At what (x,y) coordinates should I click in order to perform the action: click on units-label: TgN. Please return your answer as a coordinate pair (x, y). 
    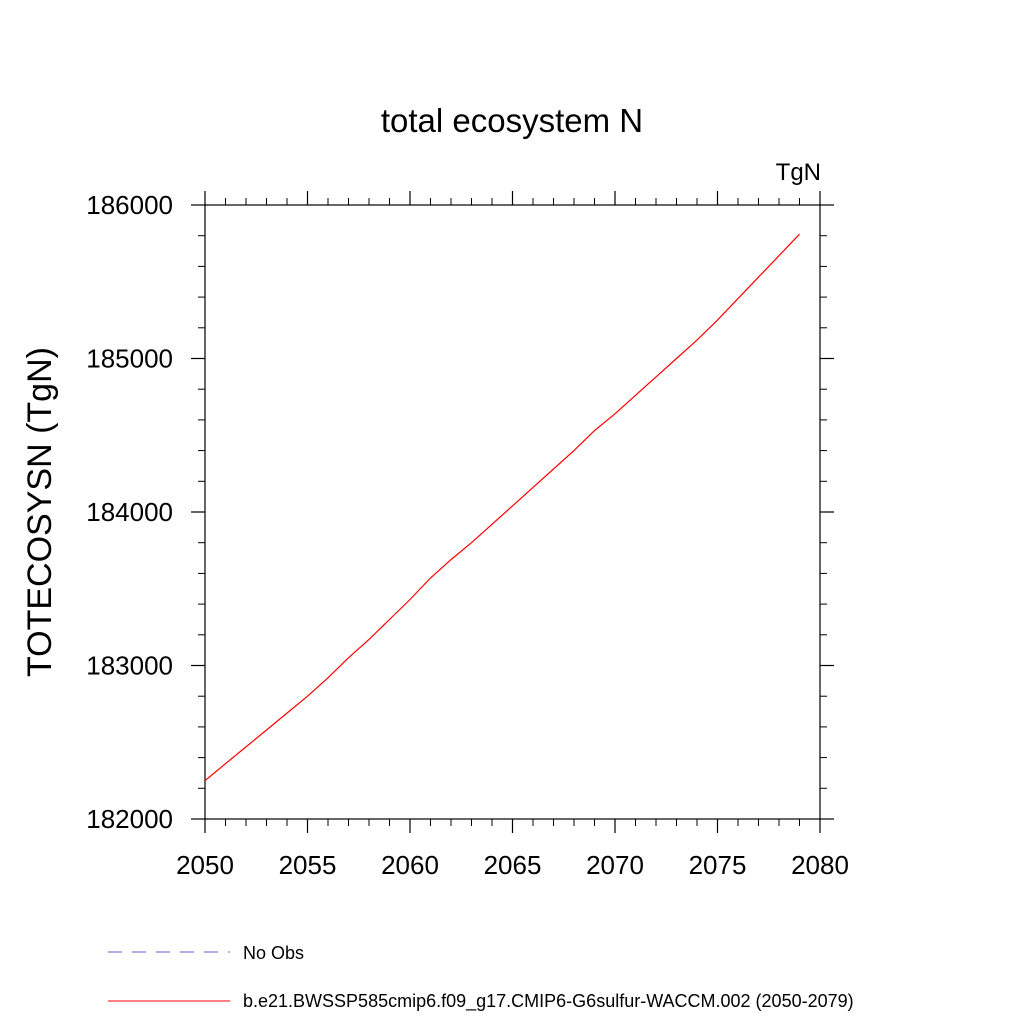
    Looking at the image, I should click on (798, 172).